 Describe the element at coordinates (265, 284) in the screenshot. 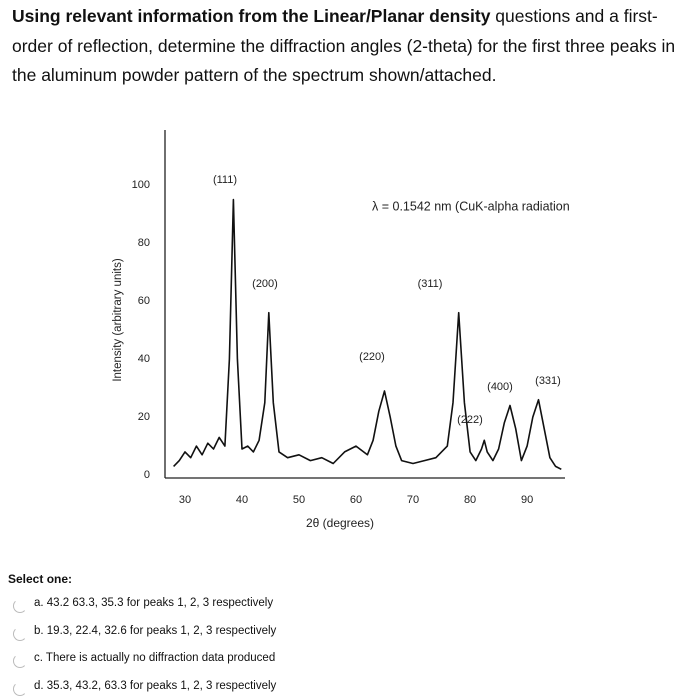

I see `peak-label: (200)` at that location.